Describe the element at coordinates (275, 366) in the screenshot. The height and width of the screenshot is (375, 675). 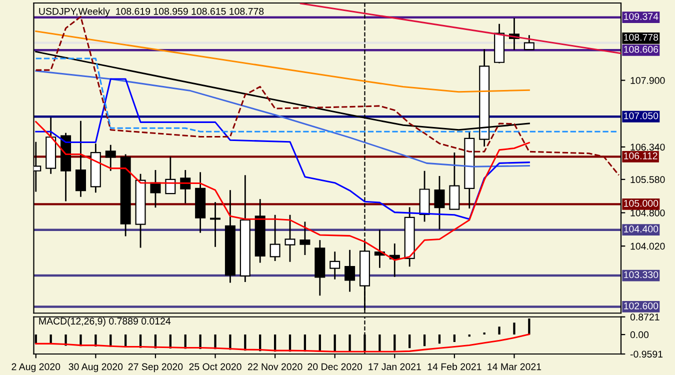
I see `x-tick-label: 22 Nov 2020` at that location.